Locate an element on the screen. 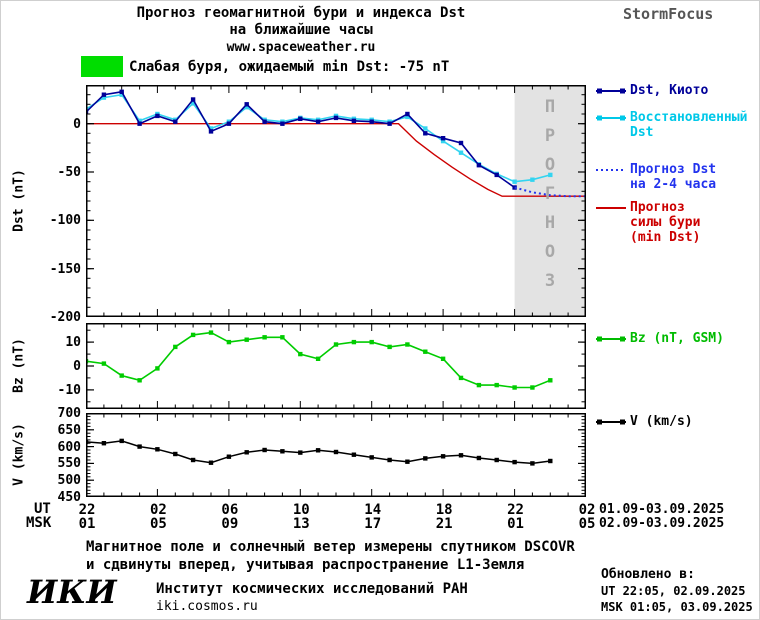  v-chart is located at coordinates (336, 455).